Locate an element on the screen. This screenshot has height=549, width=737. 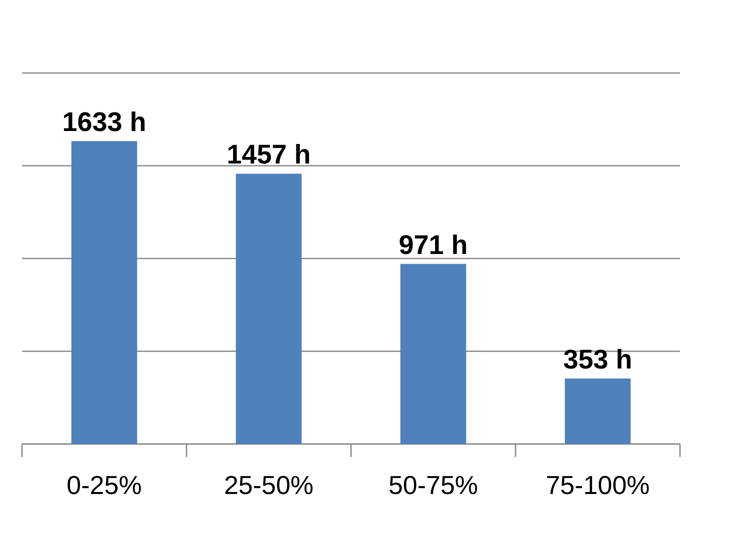
x-tick-label: 0-25% is located at coordinates (104, 485).